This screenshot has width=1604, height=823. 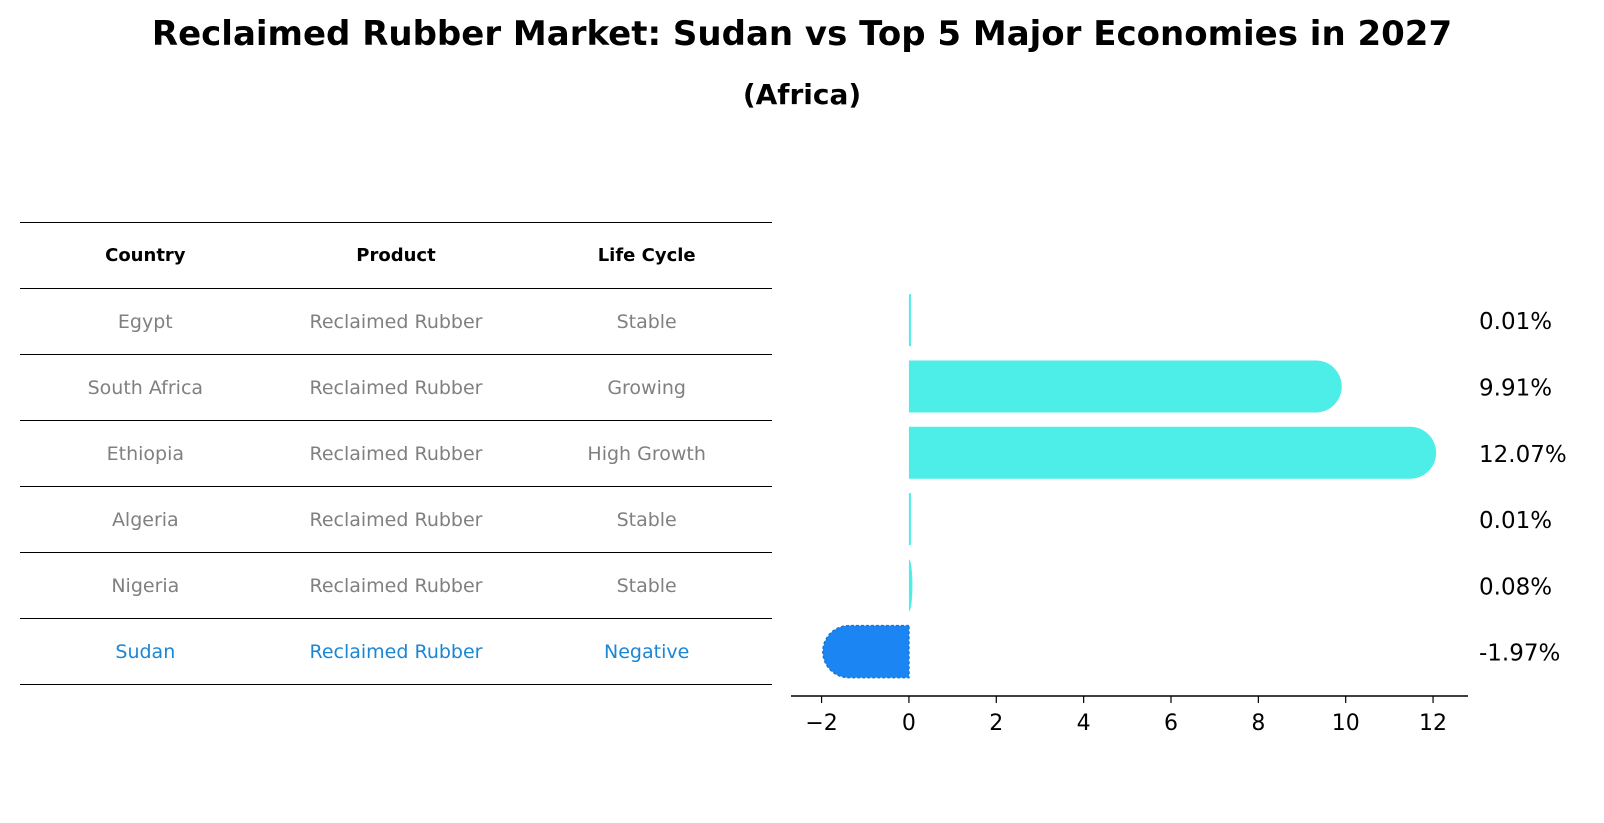 What do you see at coordinates (909, 519) in the screenshot?
I see `bar-algeria` at bounding box center [909, 519].